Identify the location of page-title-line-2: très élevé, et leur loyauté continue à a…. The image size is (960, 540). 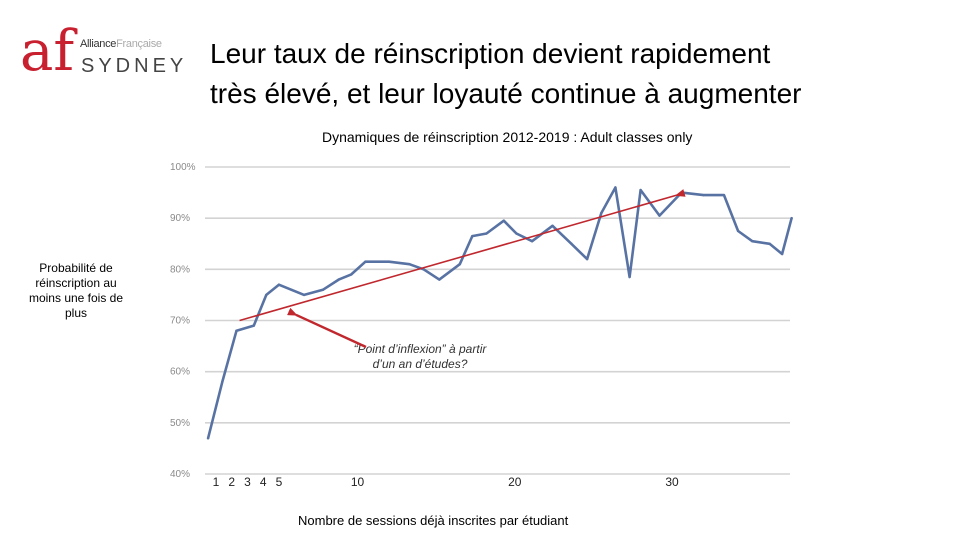
(506, 93).